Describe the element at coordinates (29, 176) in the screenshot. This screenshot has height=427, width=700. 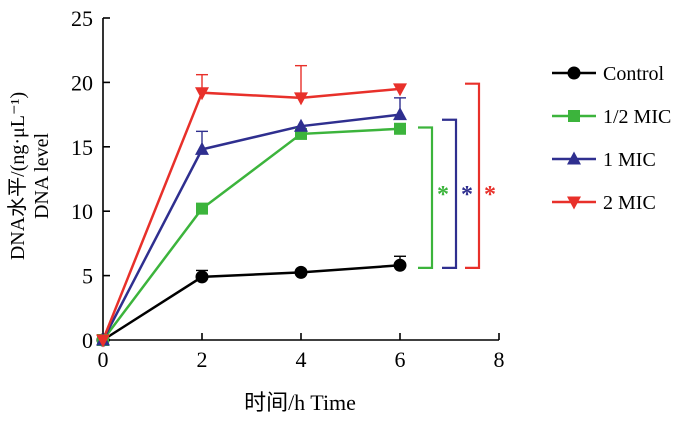
I see `y-axis-label: DNA水平/(ng·μL⁻¹) DNA level` at that location.